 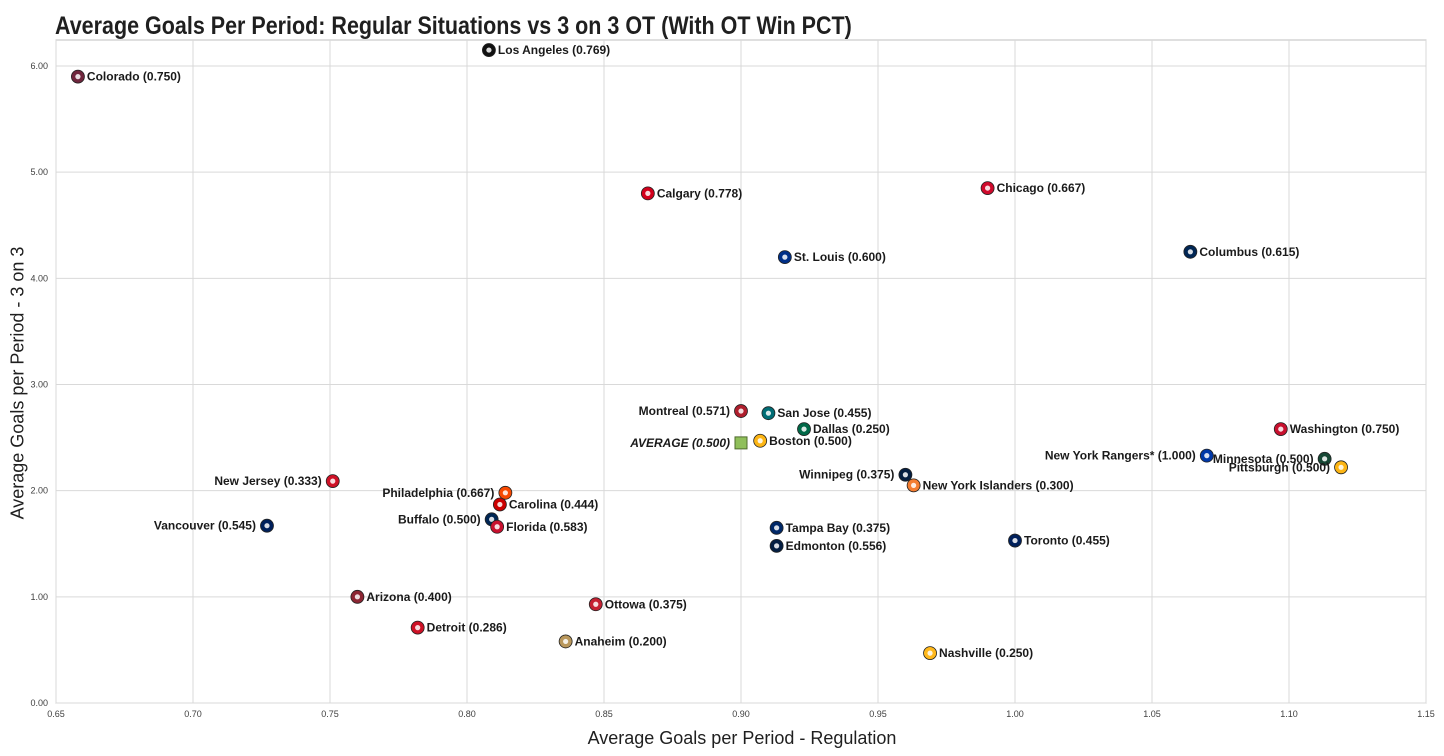 What do you see at coordinates (986, 653) in the screenshot?
I see `data-label: Nashville (0.250)` at bounding box center [986, 653].